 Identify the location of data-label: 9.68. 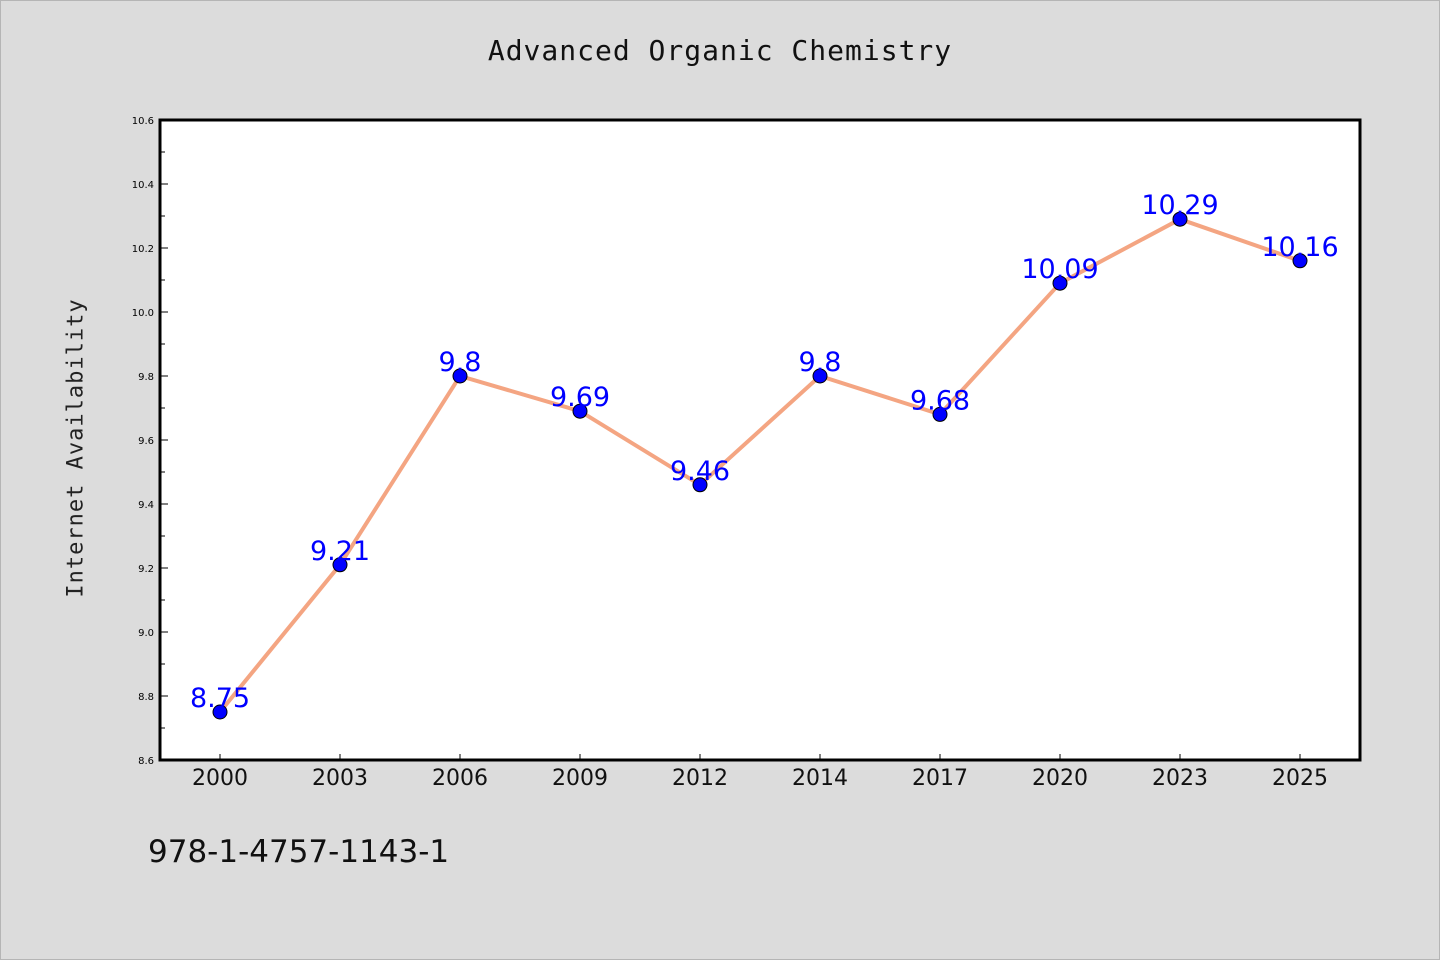
(940, 400).